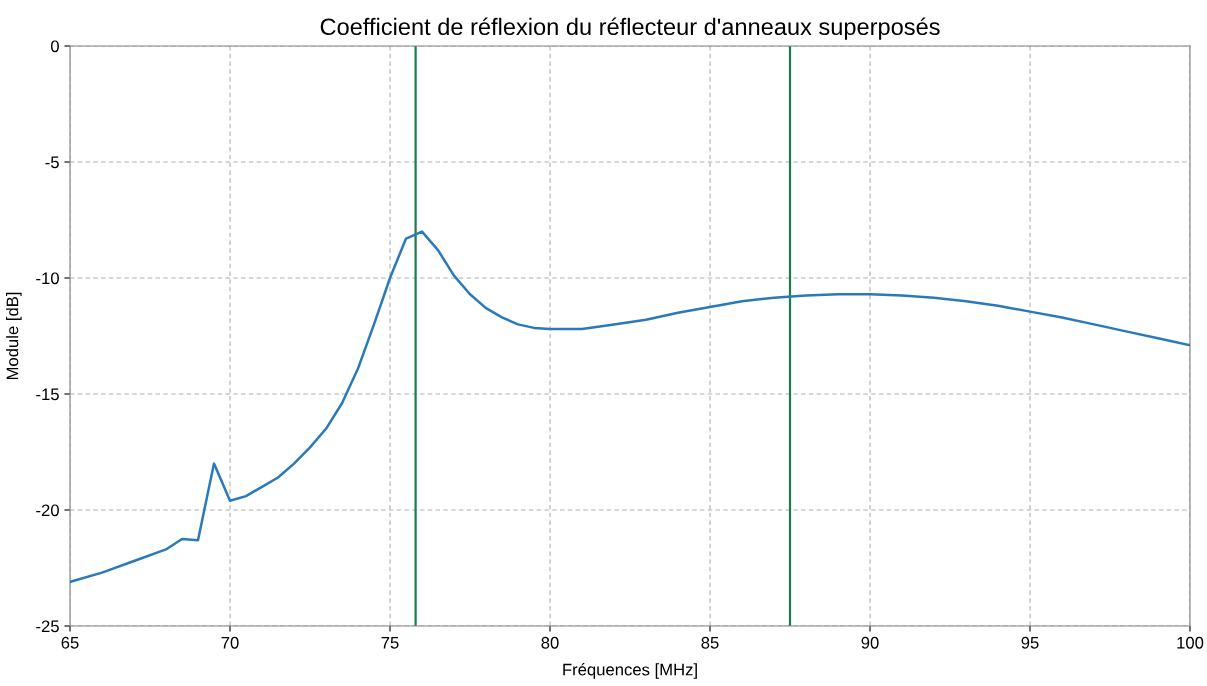 This screenshot has height=686, width=1207. Describe the element at coordinates (390, 643) in the screenshot. I see `x-tick-label: 75` at that location.